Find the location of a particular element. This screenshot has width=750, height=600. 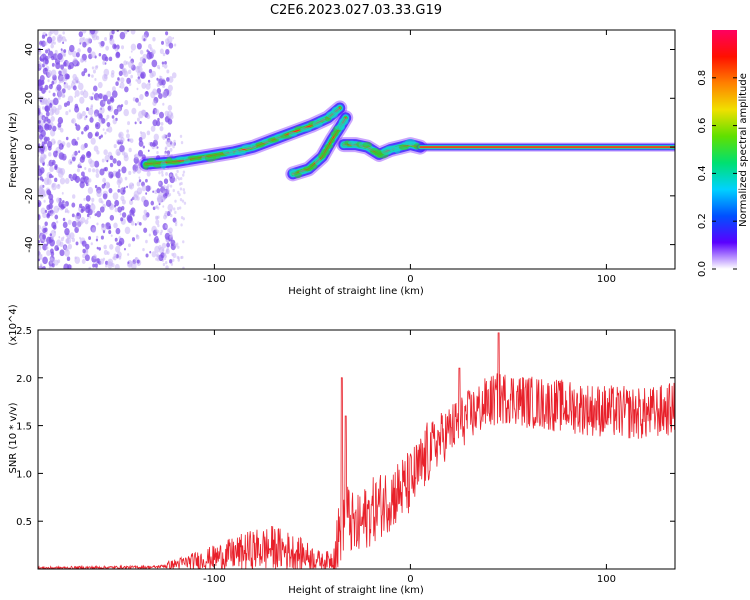

spectrogram-y-axis-title: Frequency (Hz) is located at coordinates (13, 150).